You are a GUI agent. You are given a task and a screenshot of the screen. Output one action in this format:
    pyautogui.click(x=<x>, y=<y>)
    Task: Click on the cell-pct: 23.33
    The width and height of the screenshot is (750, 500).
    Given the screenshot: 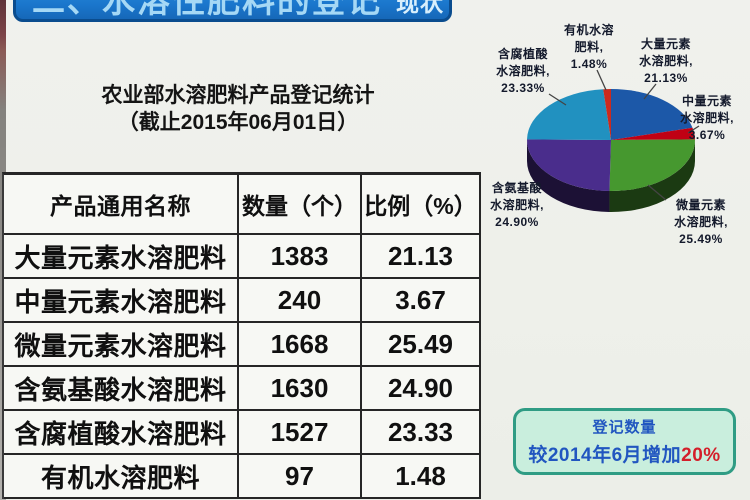 What is the action you would take?
    pyautogui.click(x=421, y=433)
    